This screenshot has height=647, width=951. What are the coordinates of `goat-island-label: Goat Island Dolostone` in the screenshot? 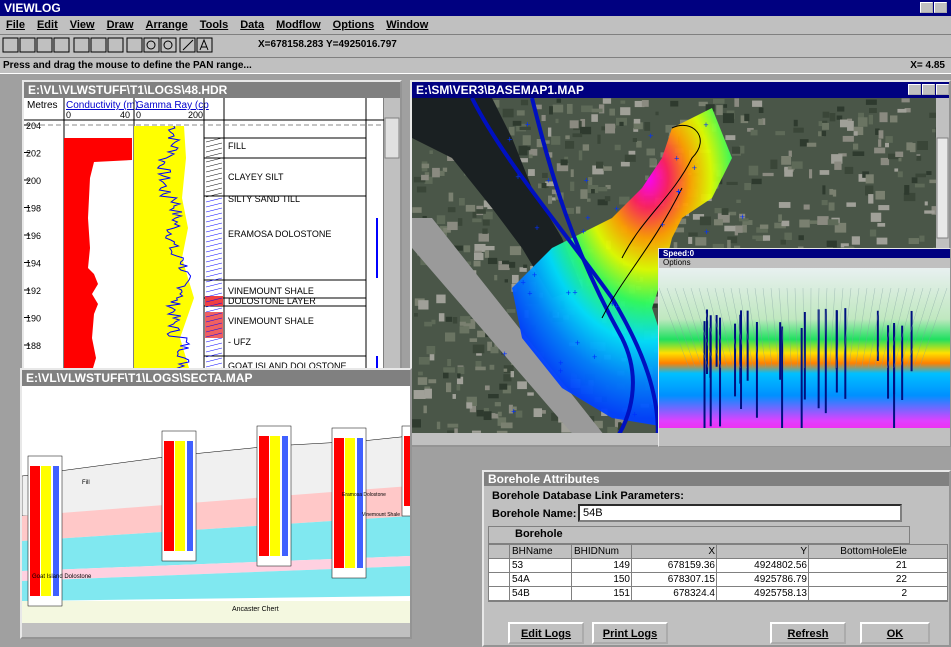 It's located at (62, 577).